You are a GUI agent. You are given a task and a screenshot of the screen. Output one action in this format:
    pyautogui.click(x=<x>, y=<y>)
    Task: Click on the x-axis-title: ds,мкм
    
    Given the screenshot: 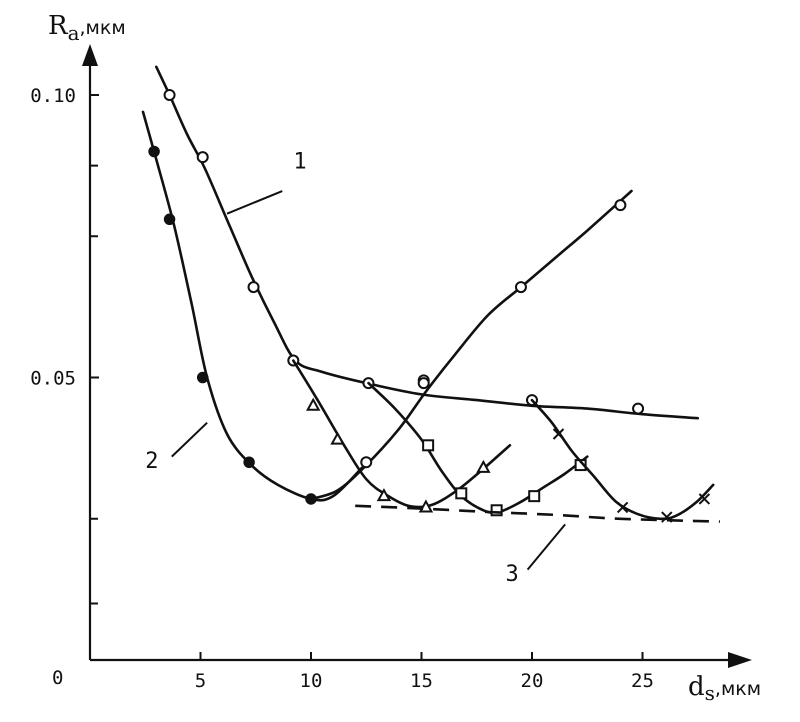 What is the action you would take?
    pyautogui.click(x=724, y=688)
    